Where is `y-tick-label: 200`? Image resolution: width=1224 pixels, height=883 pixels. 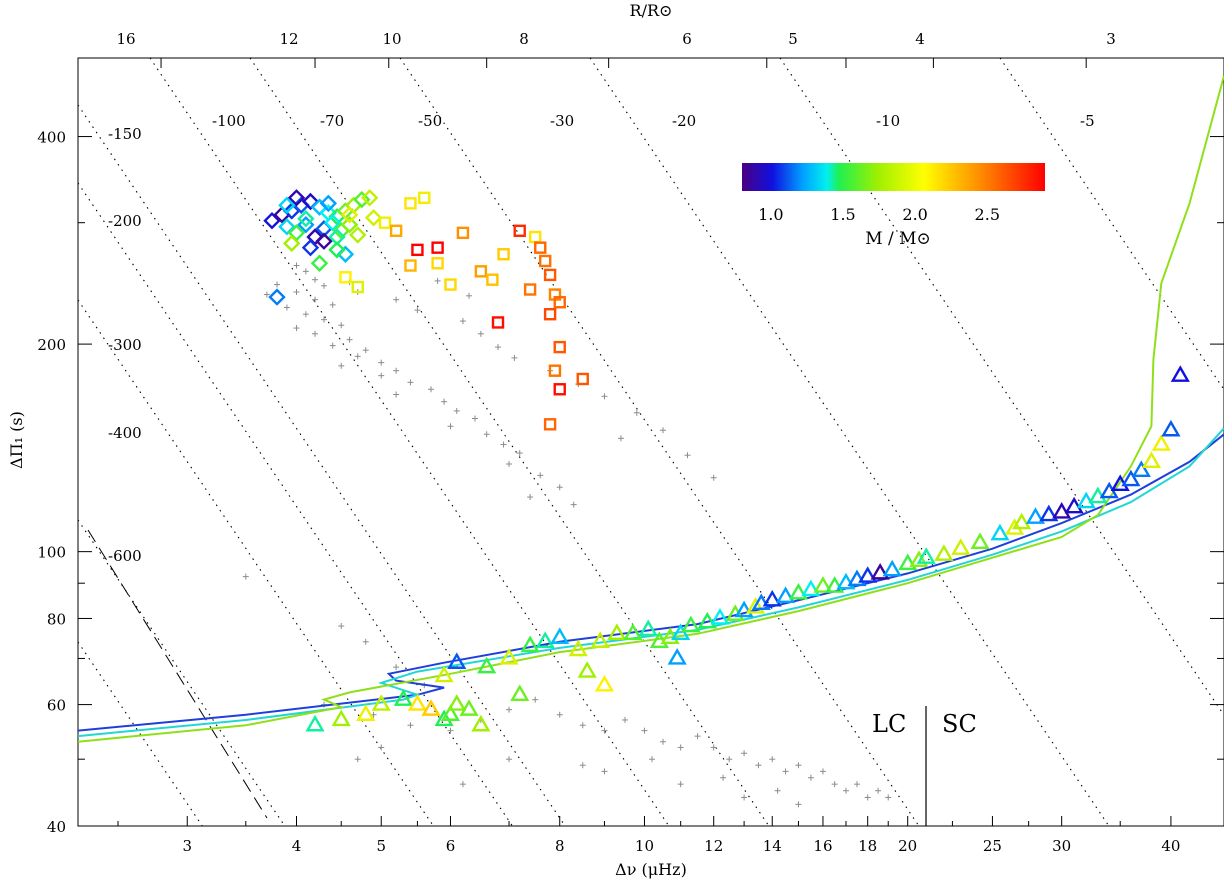 y-tick-label: 200 is located at coordinates (51, 345).